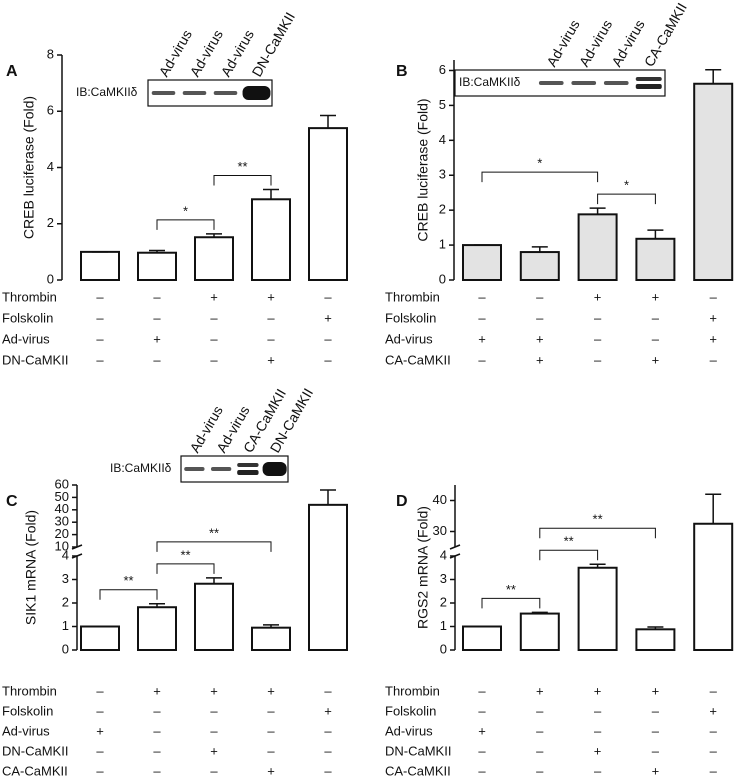 The width and height of the screenshot is (745, 778). I want to click on y-tick-label: 4, so click(50, 166).